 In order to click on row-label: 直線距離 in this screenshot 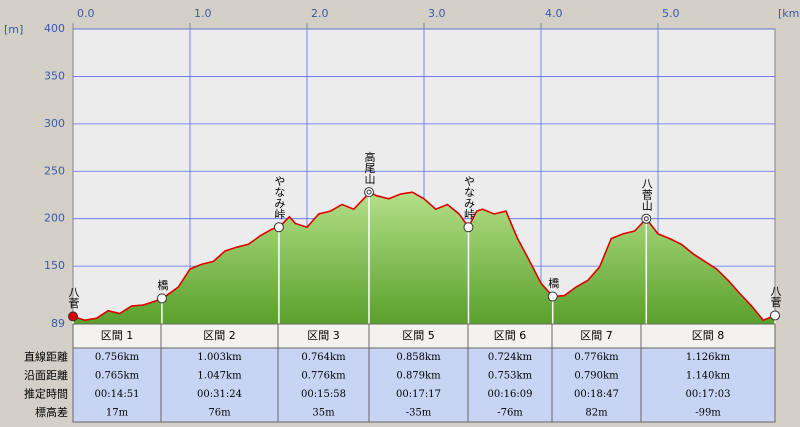, I will do `click(46, 356)`.